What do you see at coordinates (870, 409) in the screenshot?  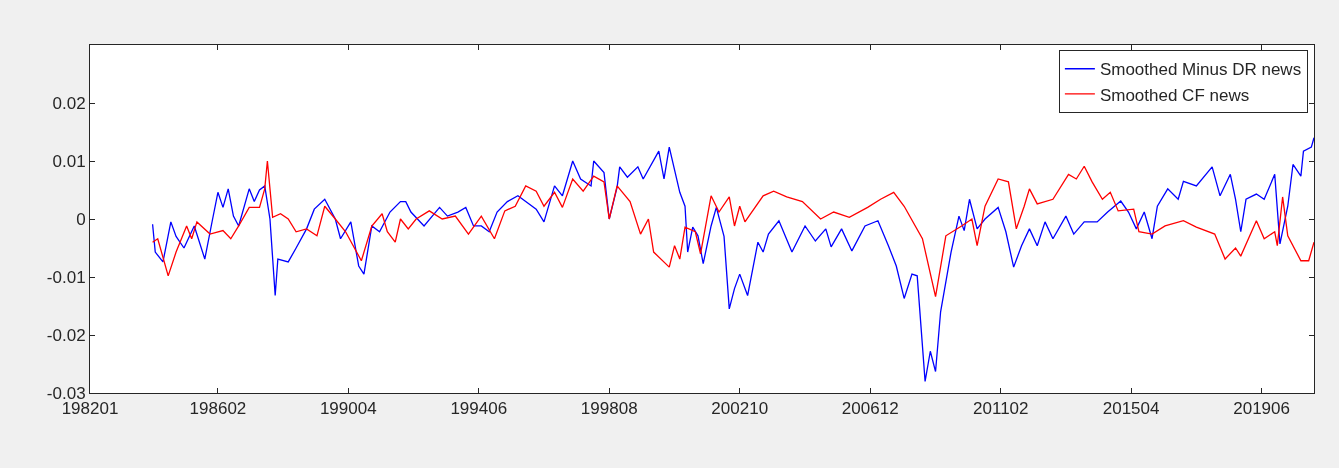 I see `x-tick-label: 200612` at bounding box center [870, 409].